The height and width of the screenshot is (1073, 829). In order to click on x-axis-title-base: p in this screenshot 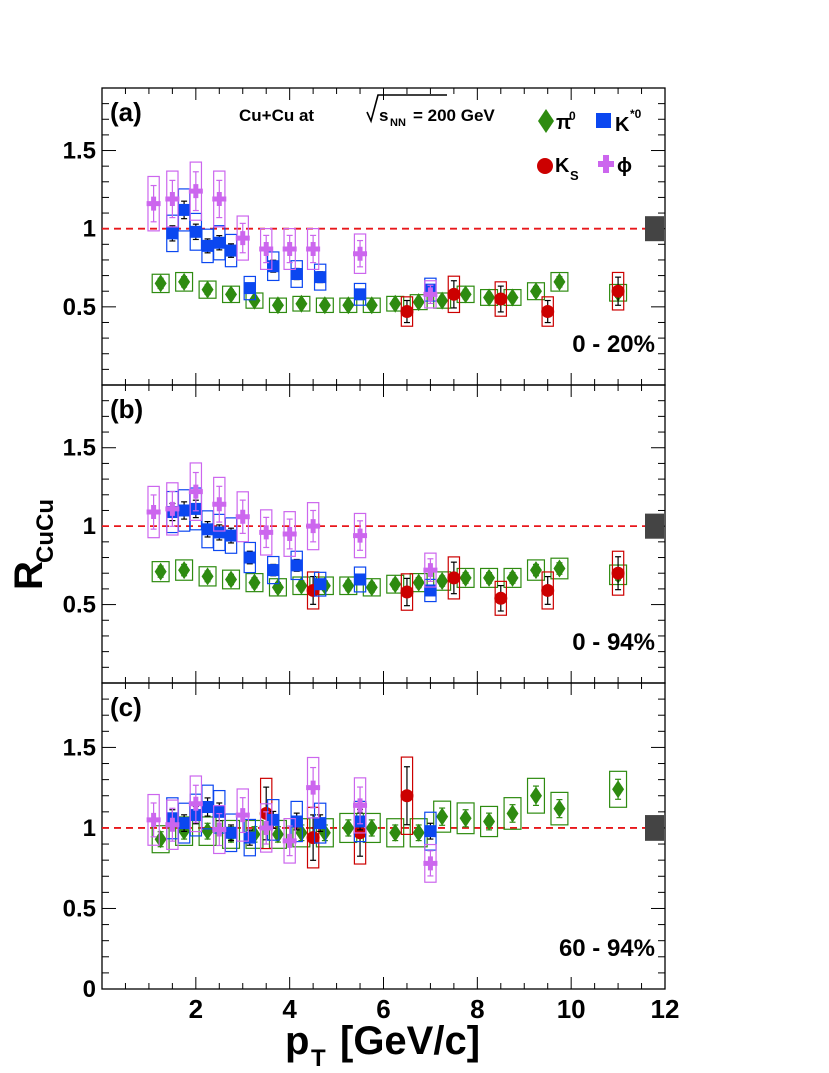, I will do `click(297, 1041)`.